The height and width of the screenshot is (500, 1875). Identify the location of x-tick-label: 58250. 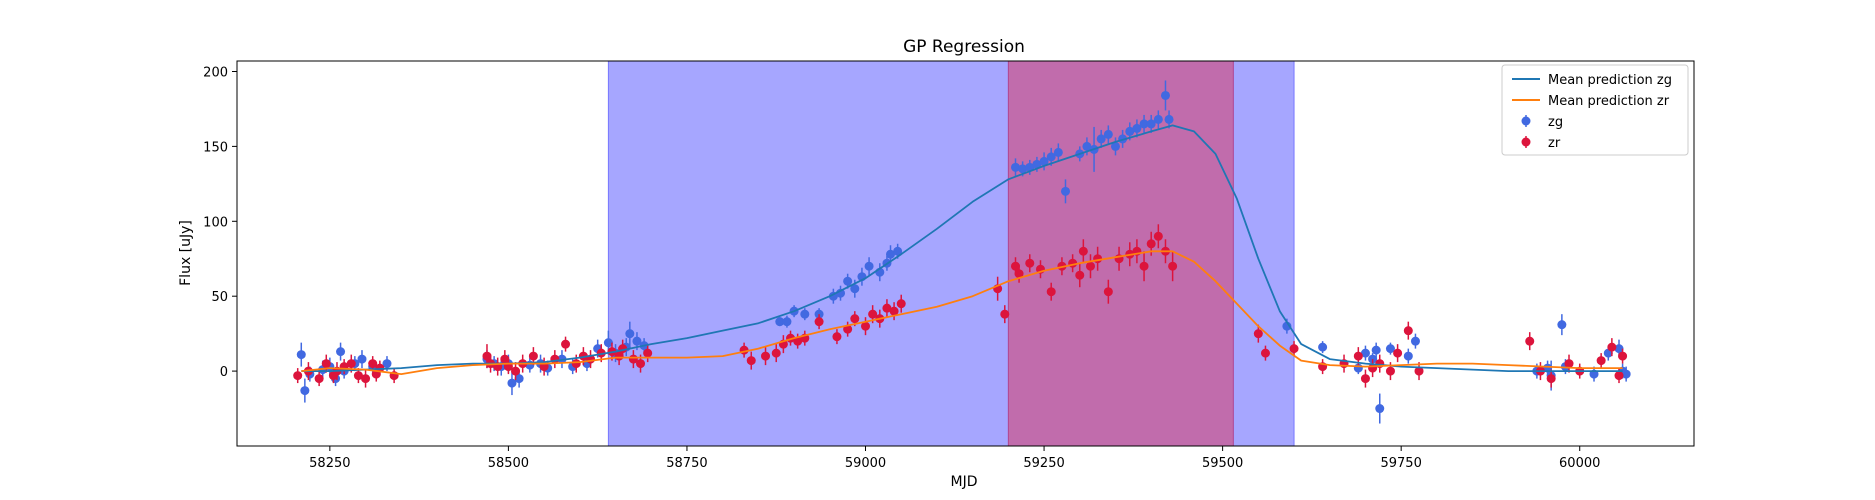
(329, 463).